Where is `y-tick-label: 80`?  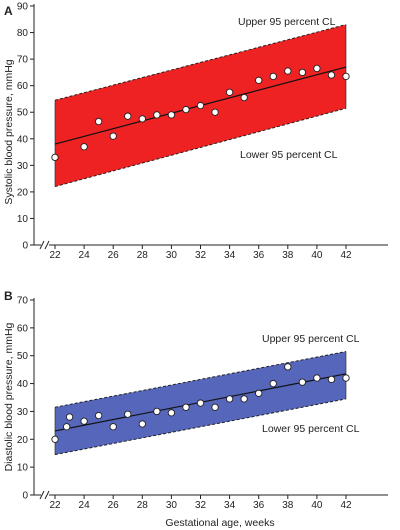
y-tick-label: 80 is located at coordinates (23, 33).